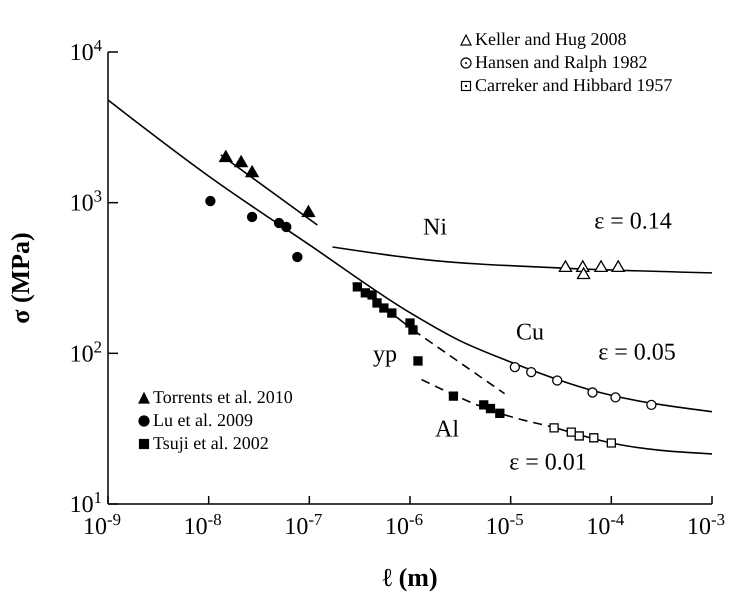 The image size is (746, 616). What do you see at coordinates (211, 443) in the screenshot?
I see `legend-label: Tsuji et al. 2002` at bounding box center [211, 443].